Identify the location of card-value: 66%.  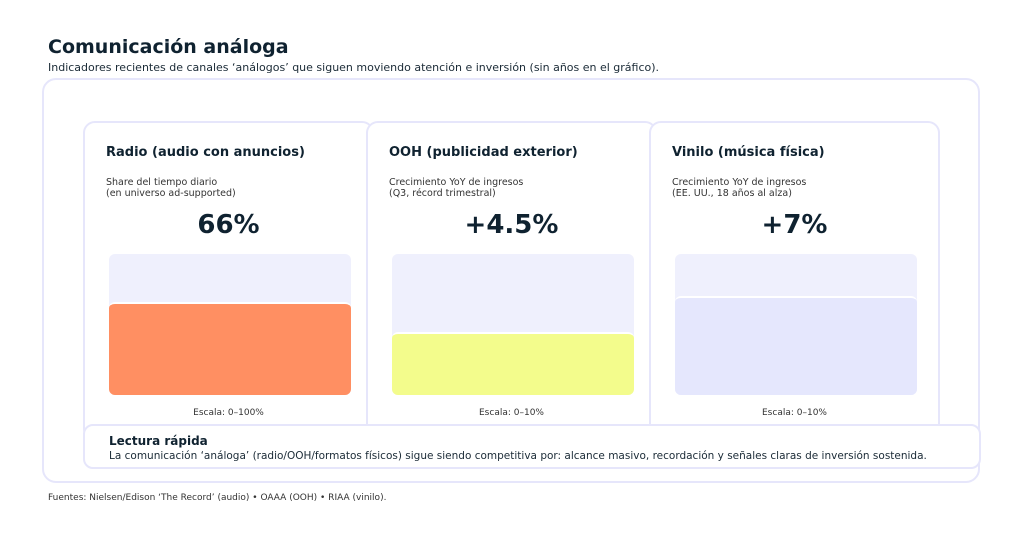
(228, 225).